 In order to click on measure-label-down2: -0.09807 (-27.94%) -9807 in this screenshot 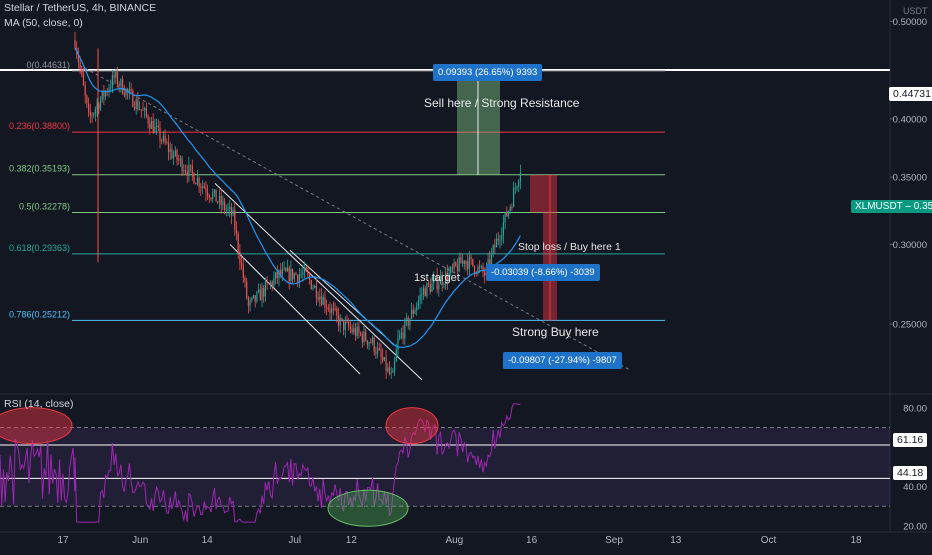, I will do `click(562, 360)`.